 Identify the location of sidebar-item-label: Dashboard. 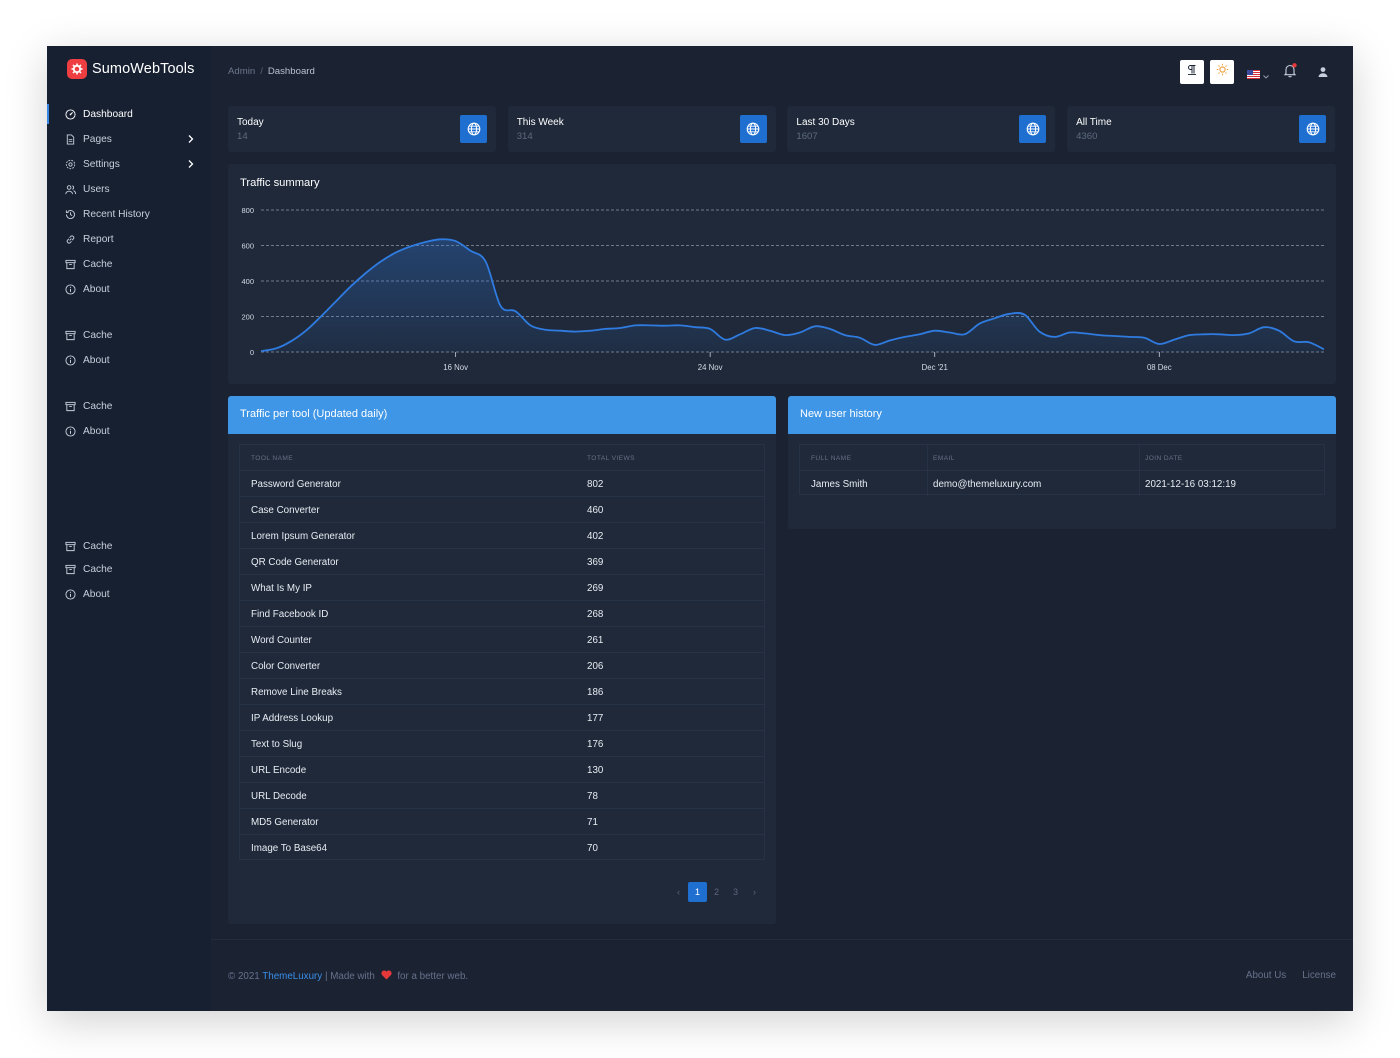
(108, 114).